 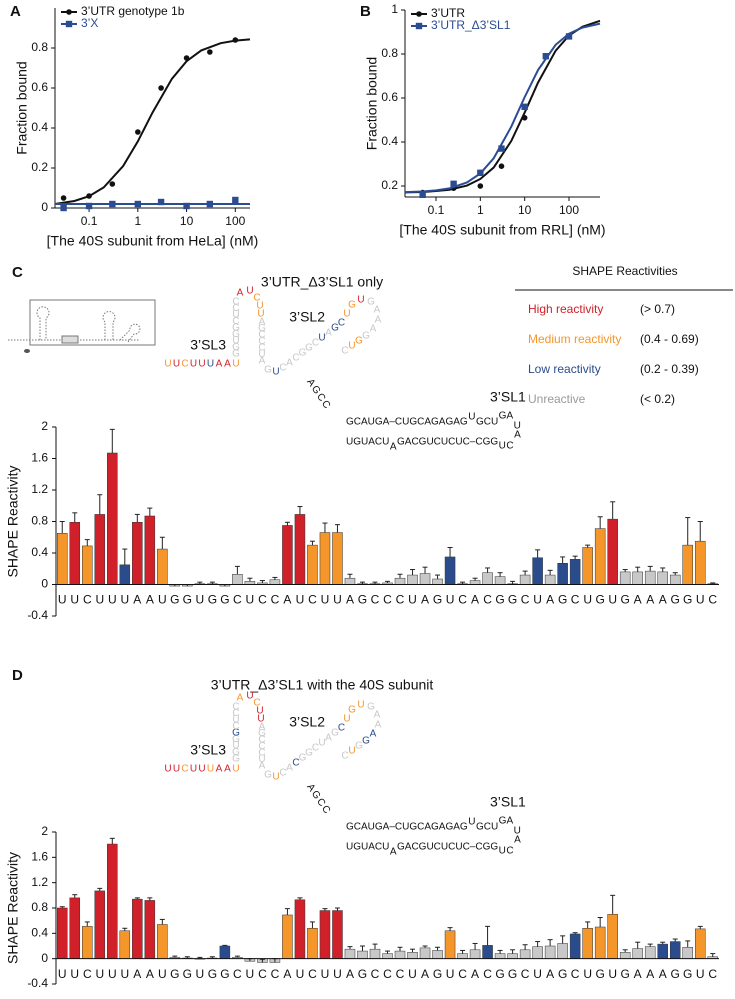 I want to click on x-tick-label: 10, so click(x=525, y=210).